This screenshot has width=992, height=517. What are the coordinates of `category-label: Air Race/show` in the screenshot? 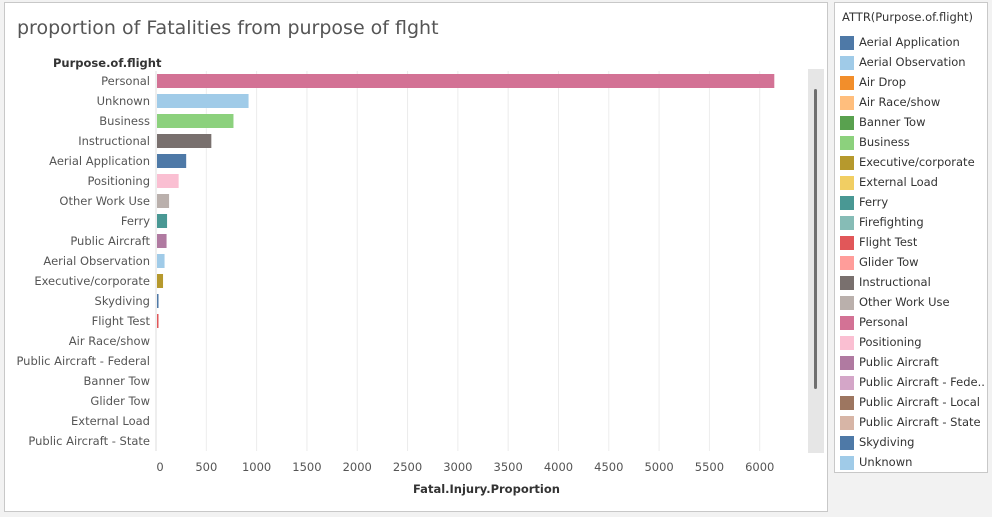 It's located at (109, 341).